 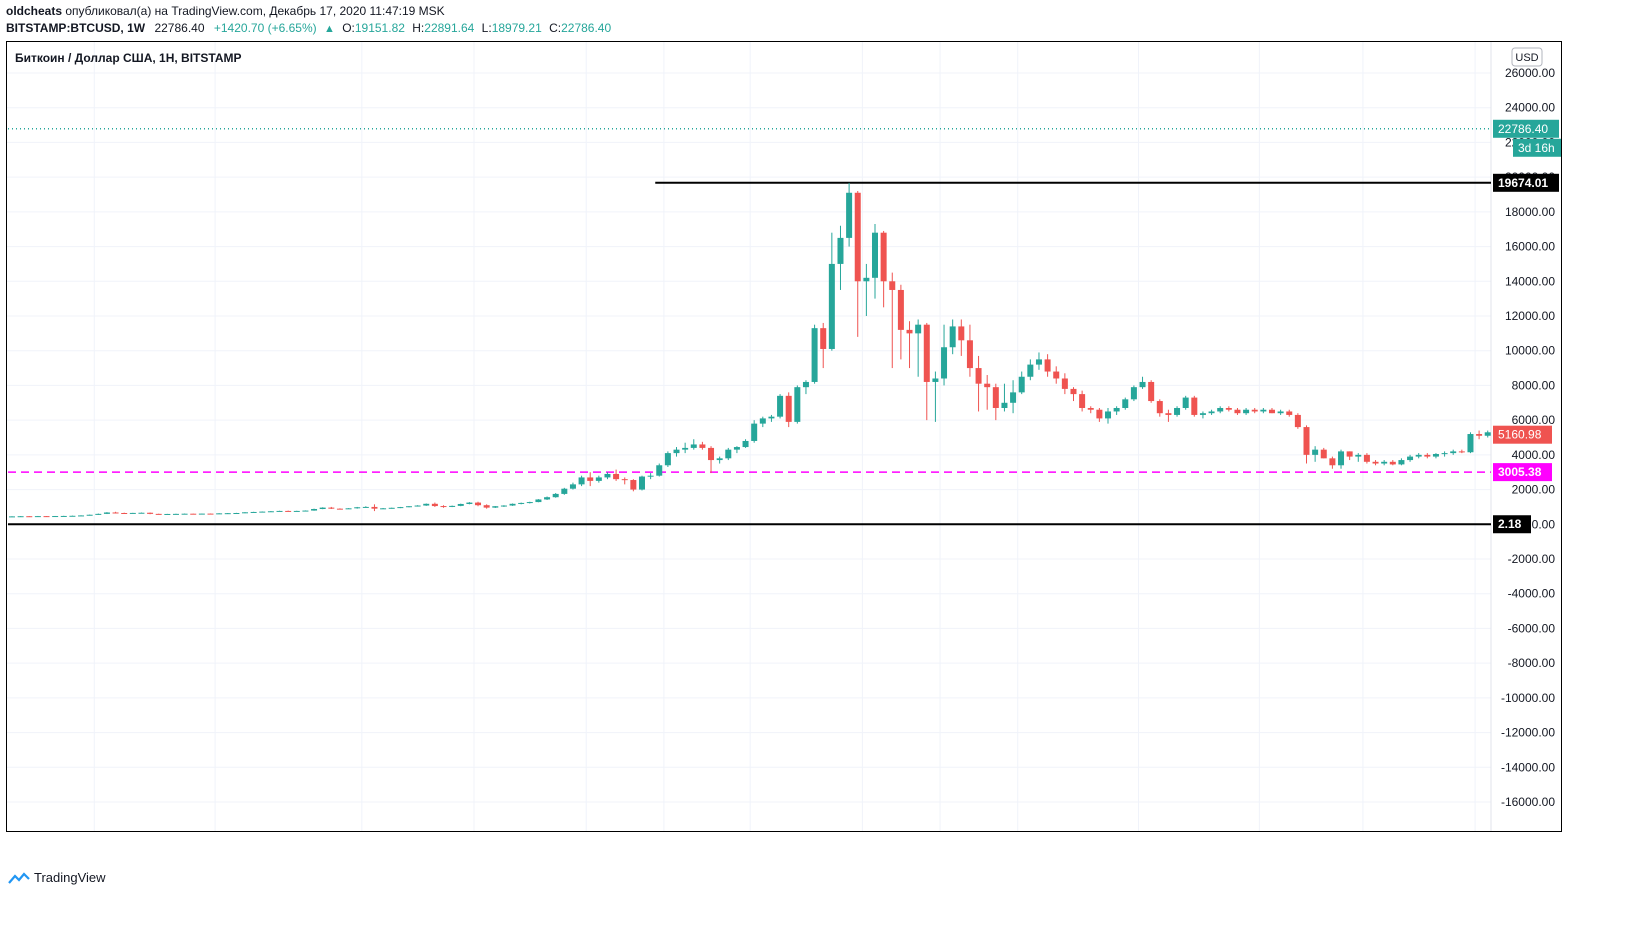 I want to click on footer-brand: TradingView, so click(x=57, y=877).